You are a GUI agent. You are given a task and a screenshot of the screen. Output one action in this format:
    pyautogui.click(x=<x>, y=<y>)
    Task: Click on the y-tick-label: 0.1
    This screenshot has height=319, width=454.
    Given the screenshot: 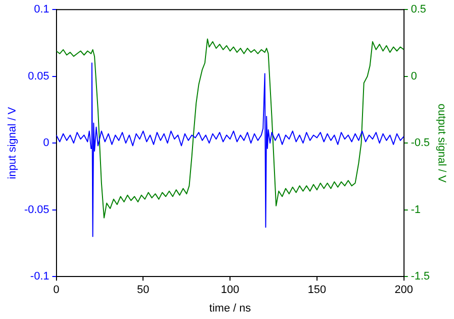 What is the action you would take?
    pyautogui.click(x=42, y=10)
    